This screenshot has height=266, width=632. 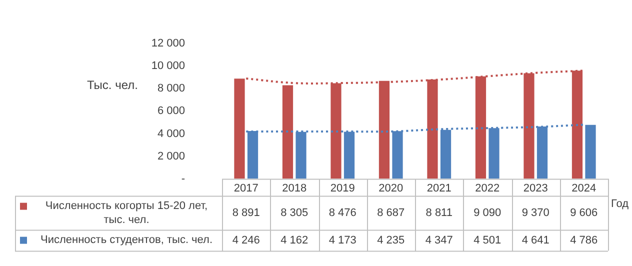 What do you see at coordinates (171, 111) in the screenshot?
I see `y-tick-label: 6 000` at bounding box center [171, 111].